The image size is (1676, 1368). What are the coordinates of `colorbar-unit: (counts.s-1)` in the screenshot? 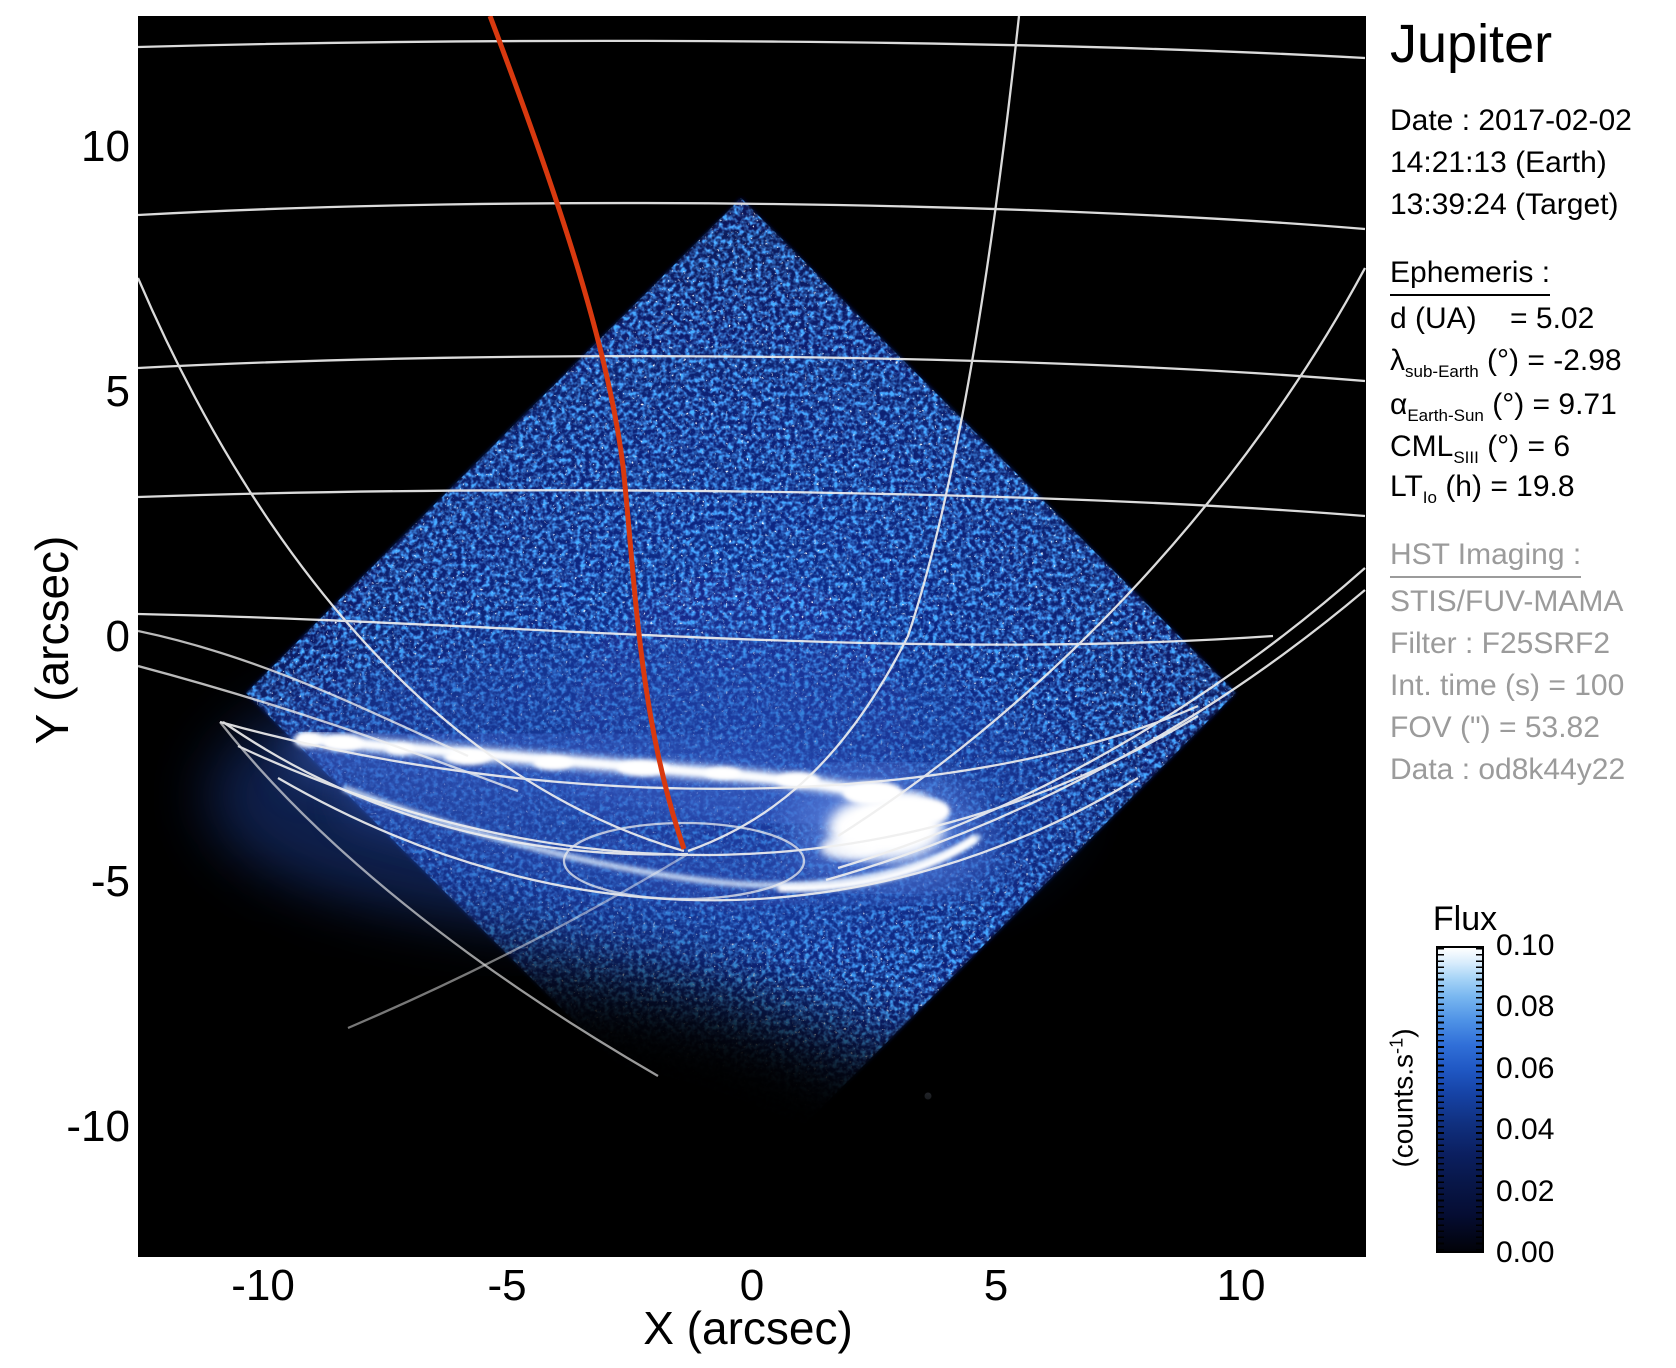 It's located at (1402, 1098).